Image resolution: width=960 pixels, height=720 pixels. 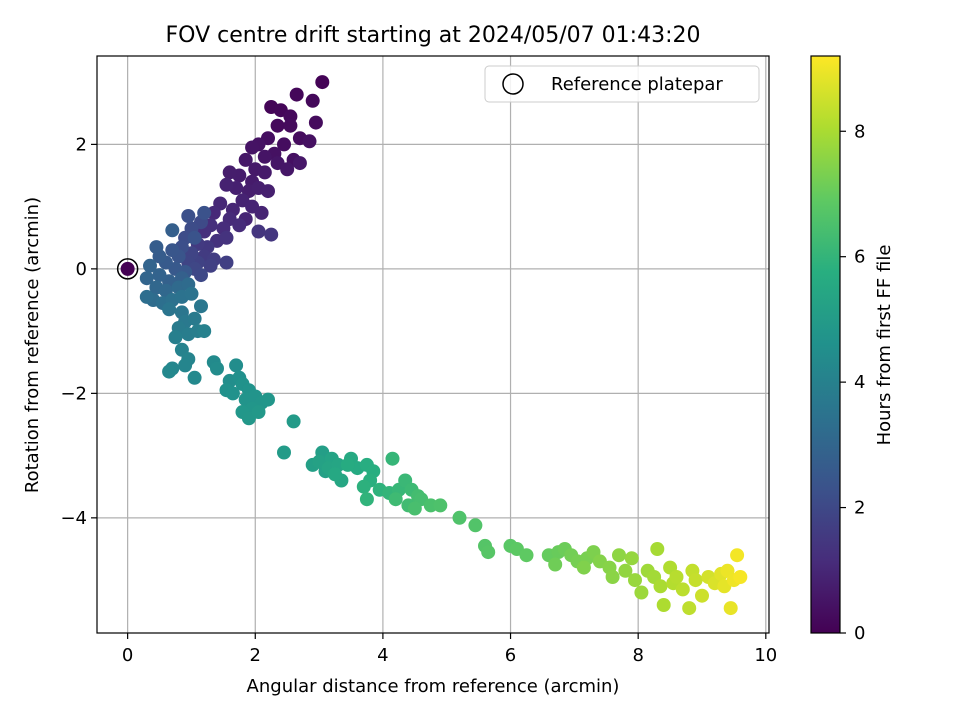 I want to click on y-axis-ticks: −4 −2 0 2, so click(x=78, y=331).